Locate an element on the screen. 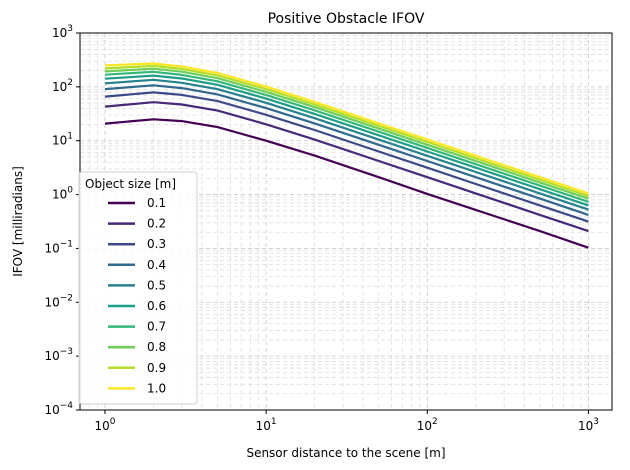 The width and height of the screenshot is (630, 470). legend-entry-label: 0.7 is located at coordinates (156, 327).